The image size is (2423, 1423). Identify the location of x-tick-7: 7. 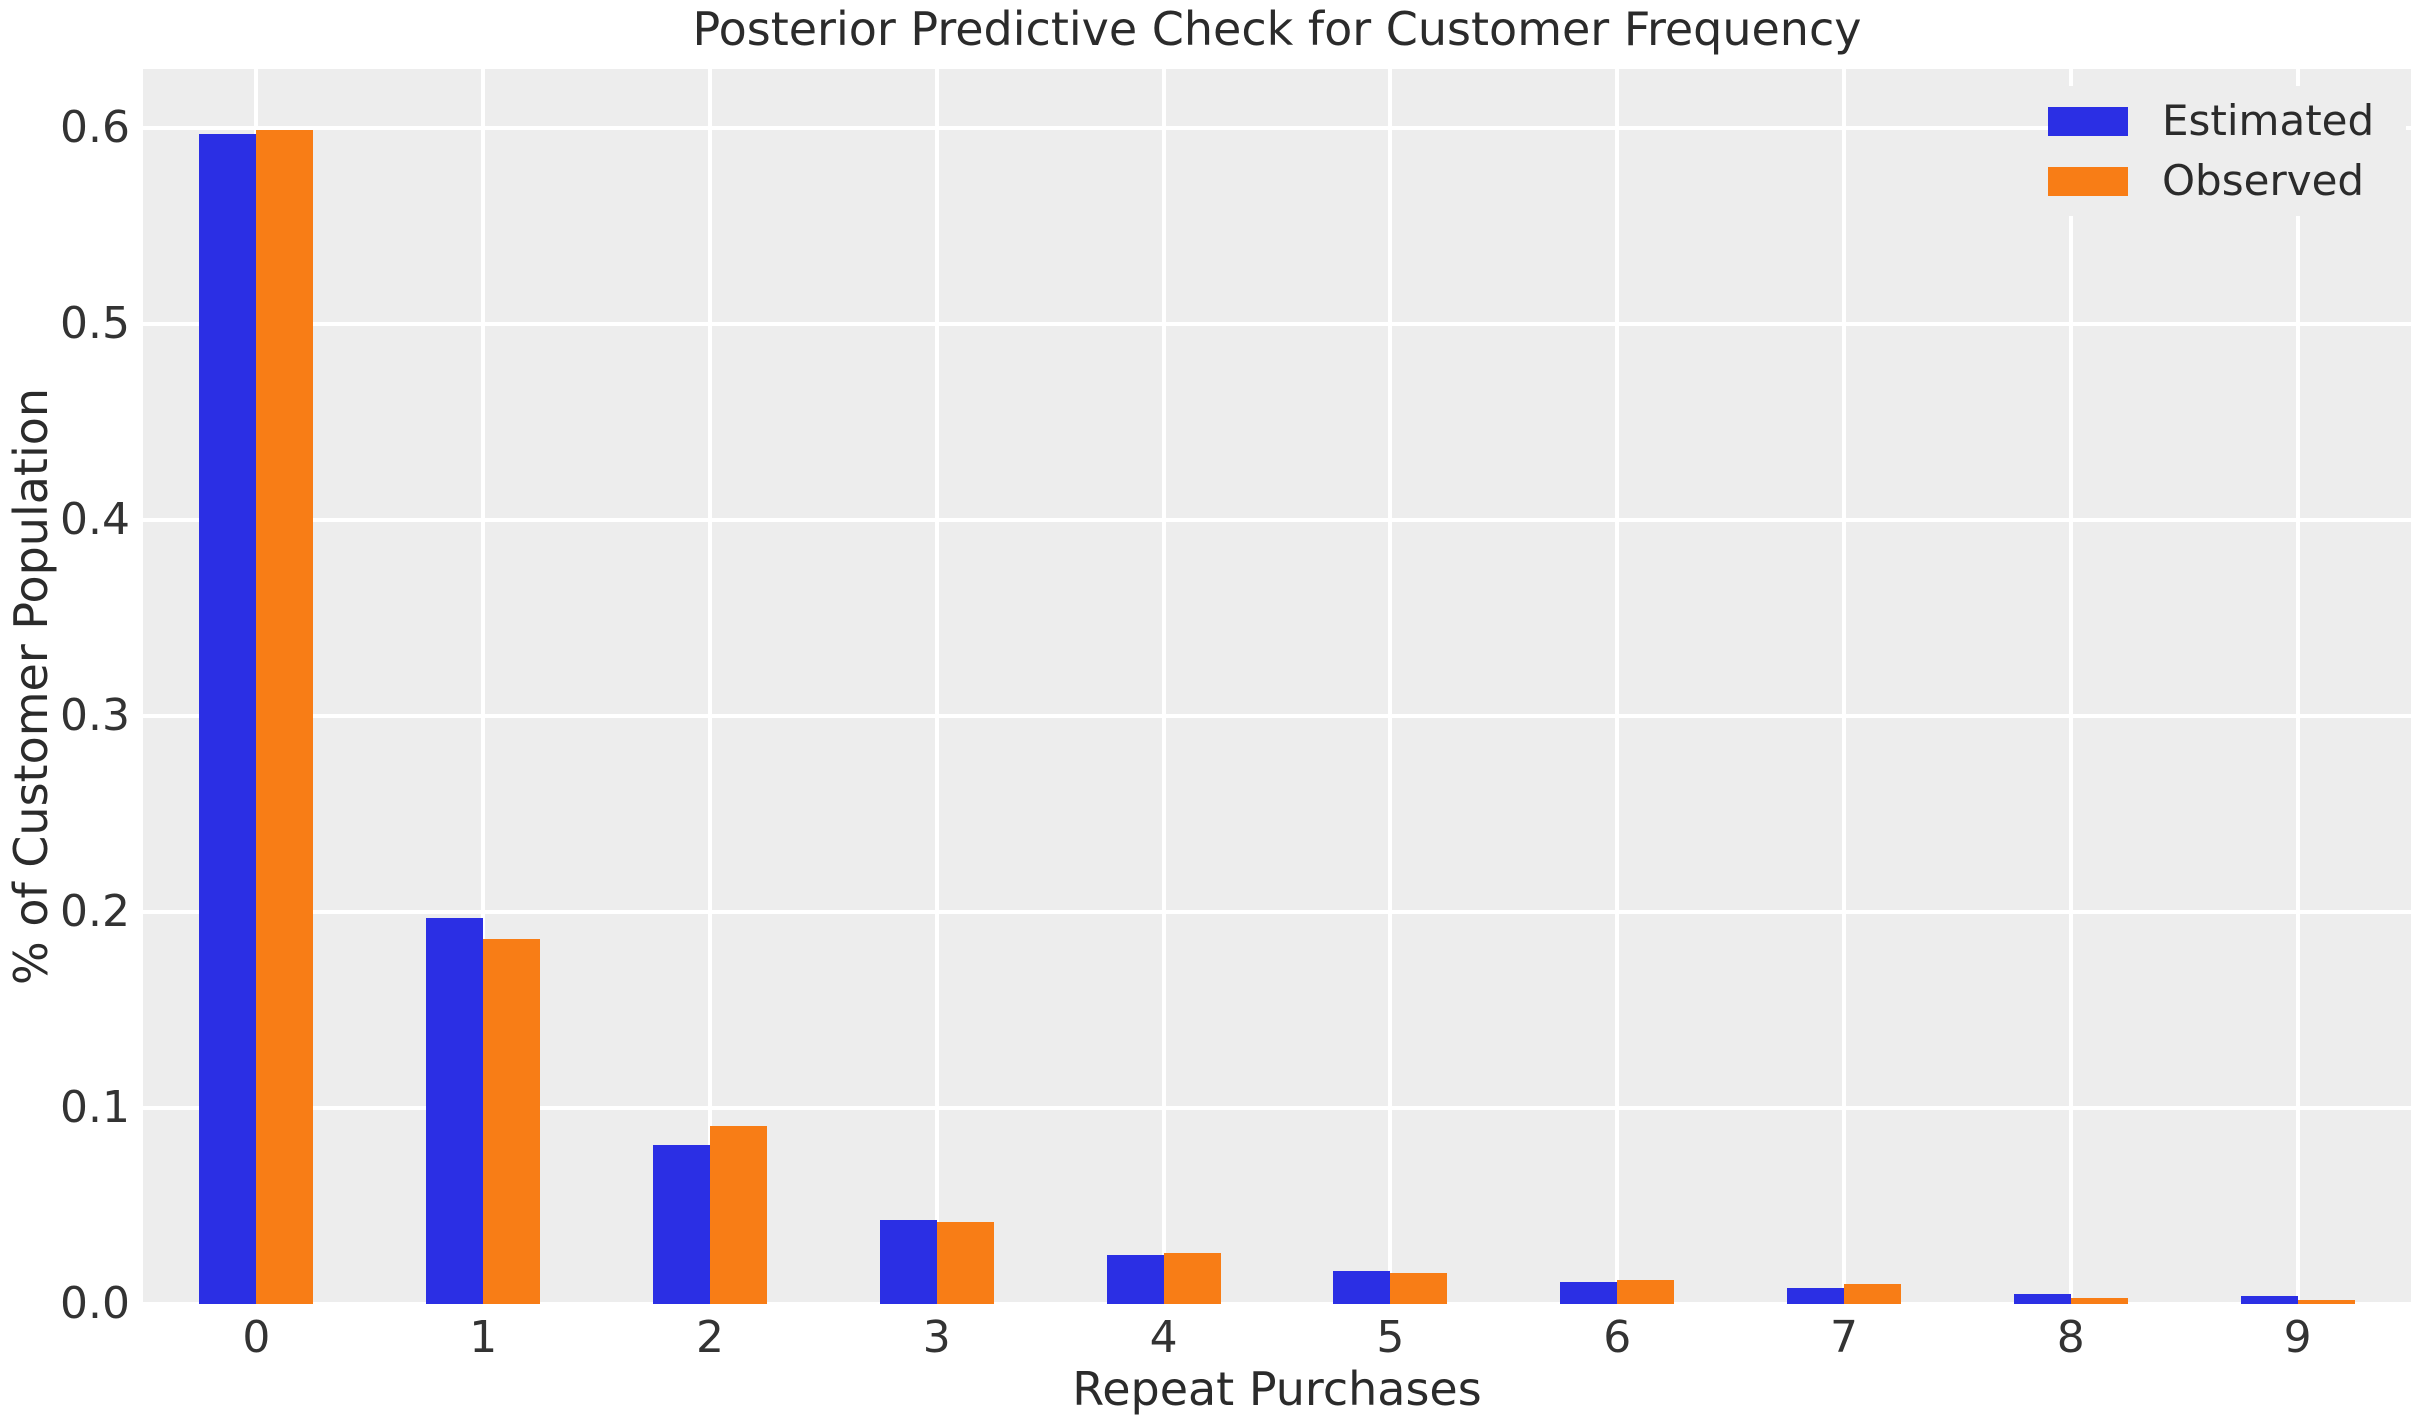
(1844, 1337).